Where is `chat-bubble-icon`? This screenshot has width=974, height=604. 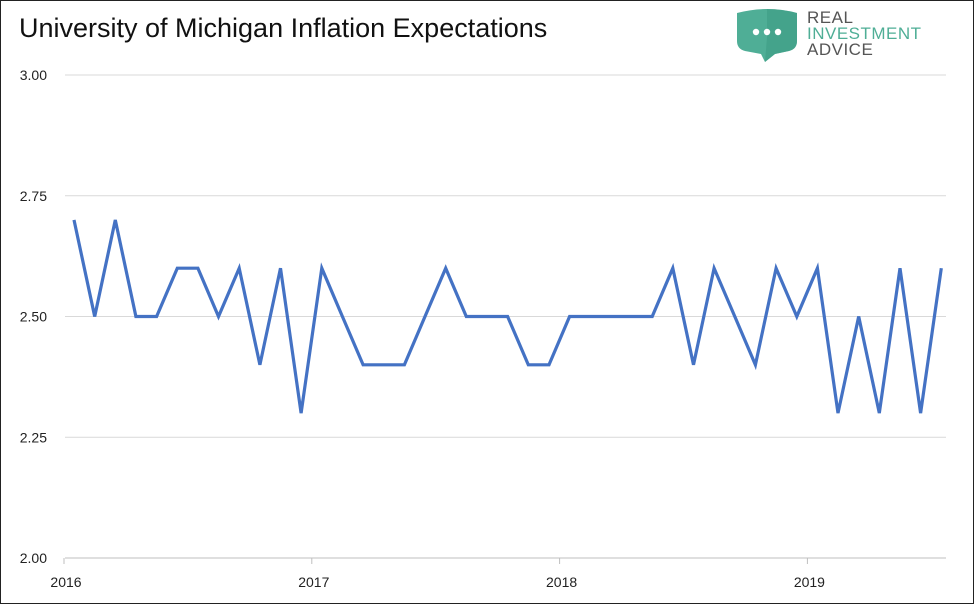 chat-bubble-icon is located at coordinates (767, 35).